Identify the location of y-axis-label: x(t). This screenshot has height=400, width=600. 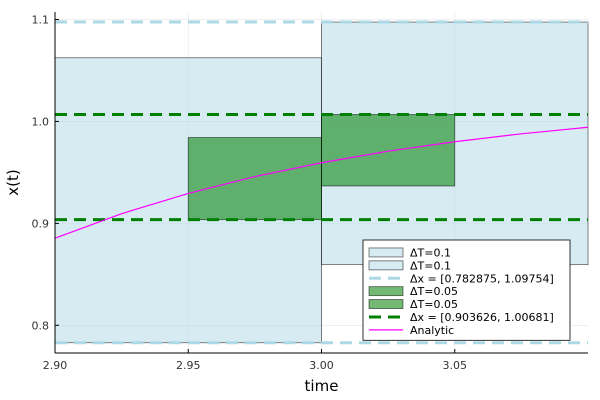
(13, 182).